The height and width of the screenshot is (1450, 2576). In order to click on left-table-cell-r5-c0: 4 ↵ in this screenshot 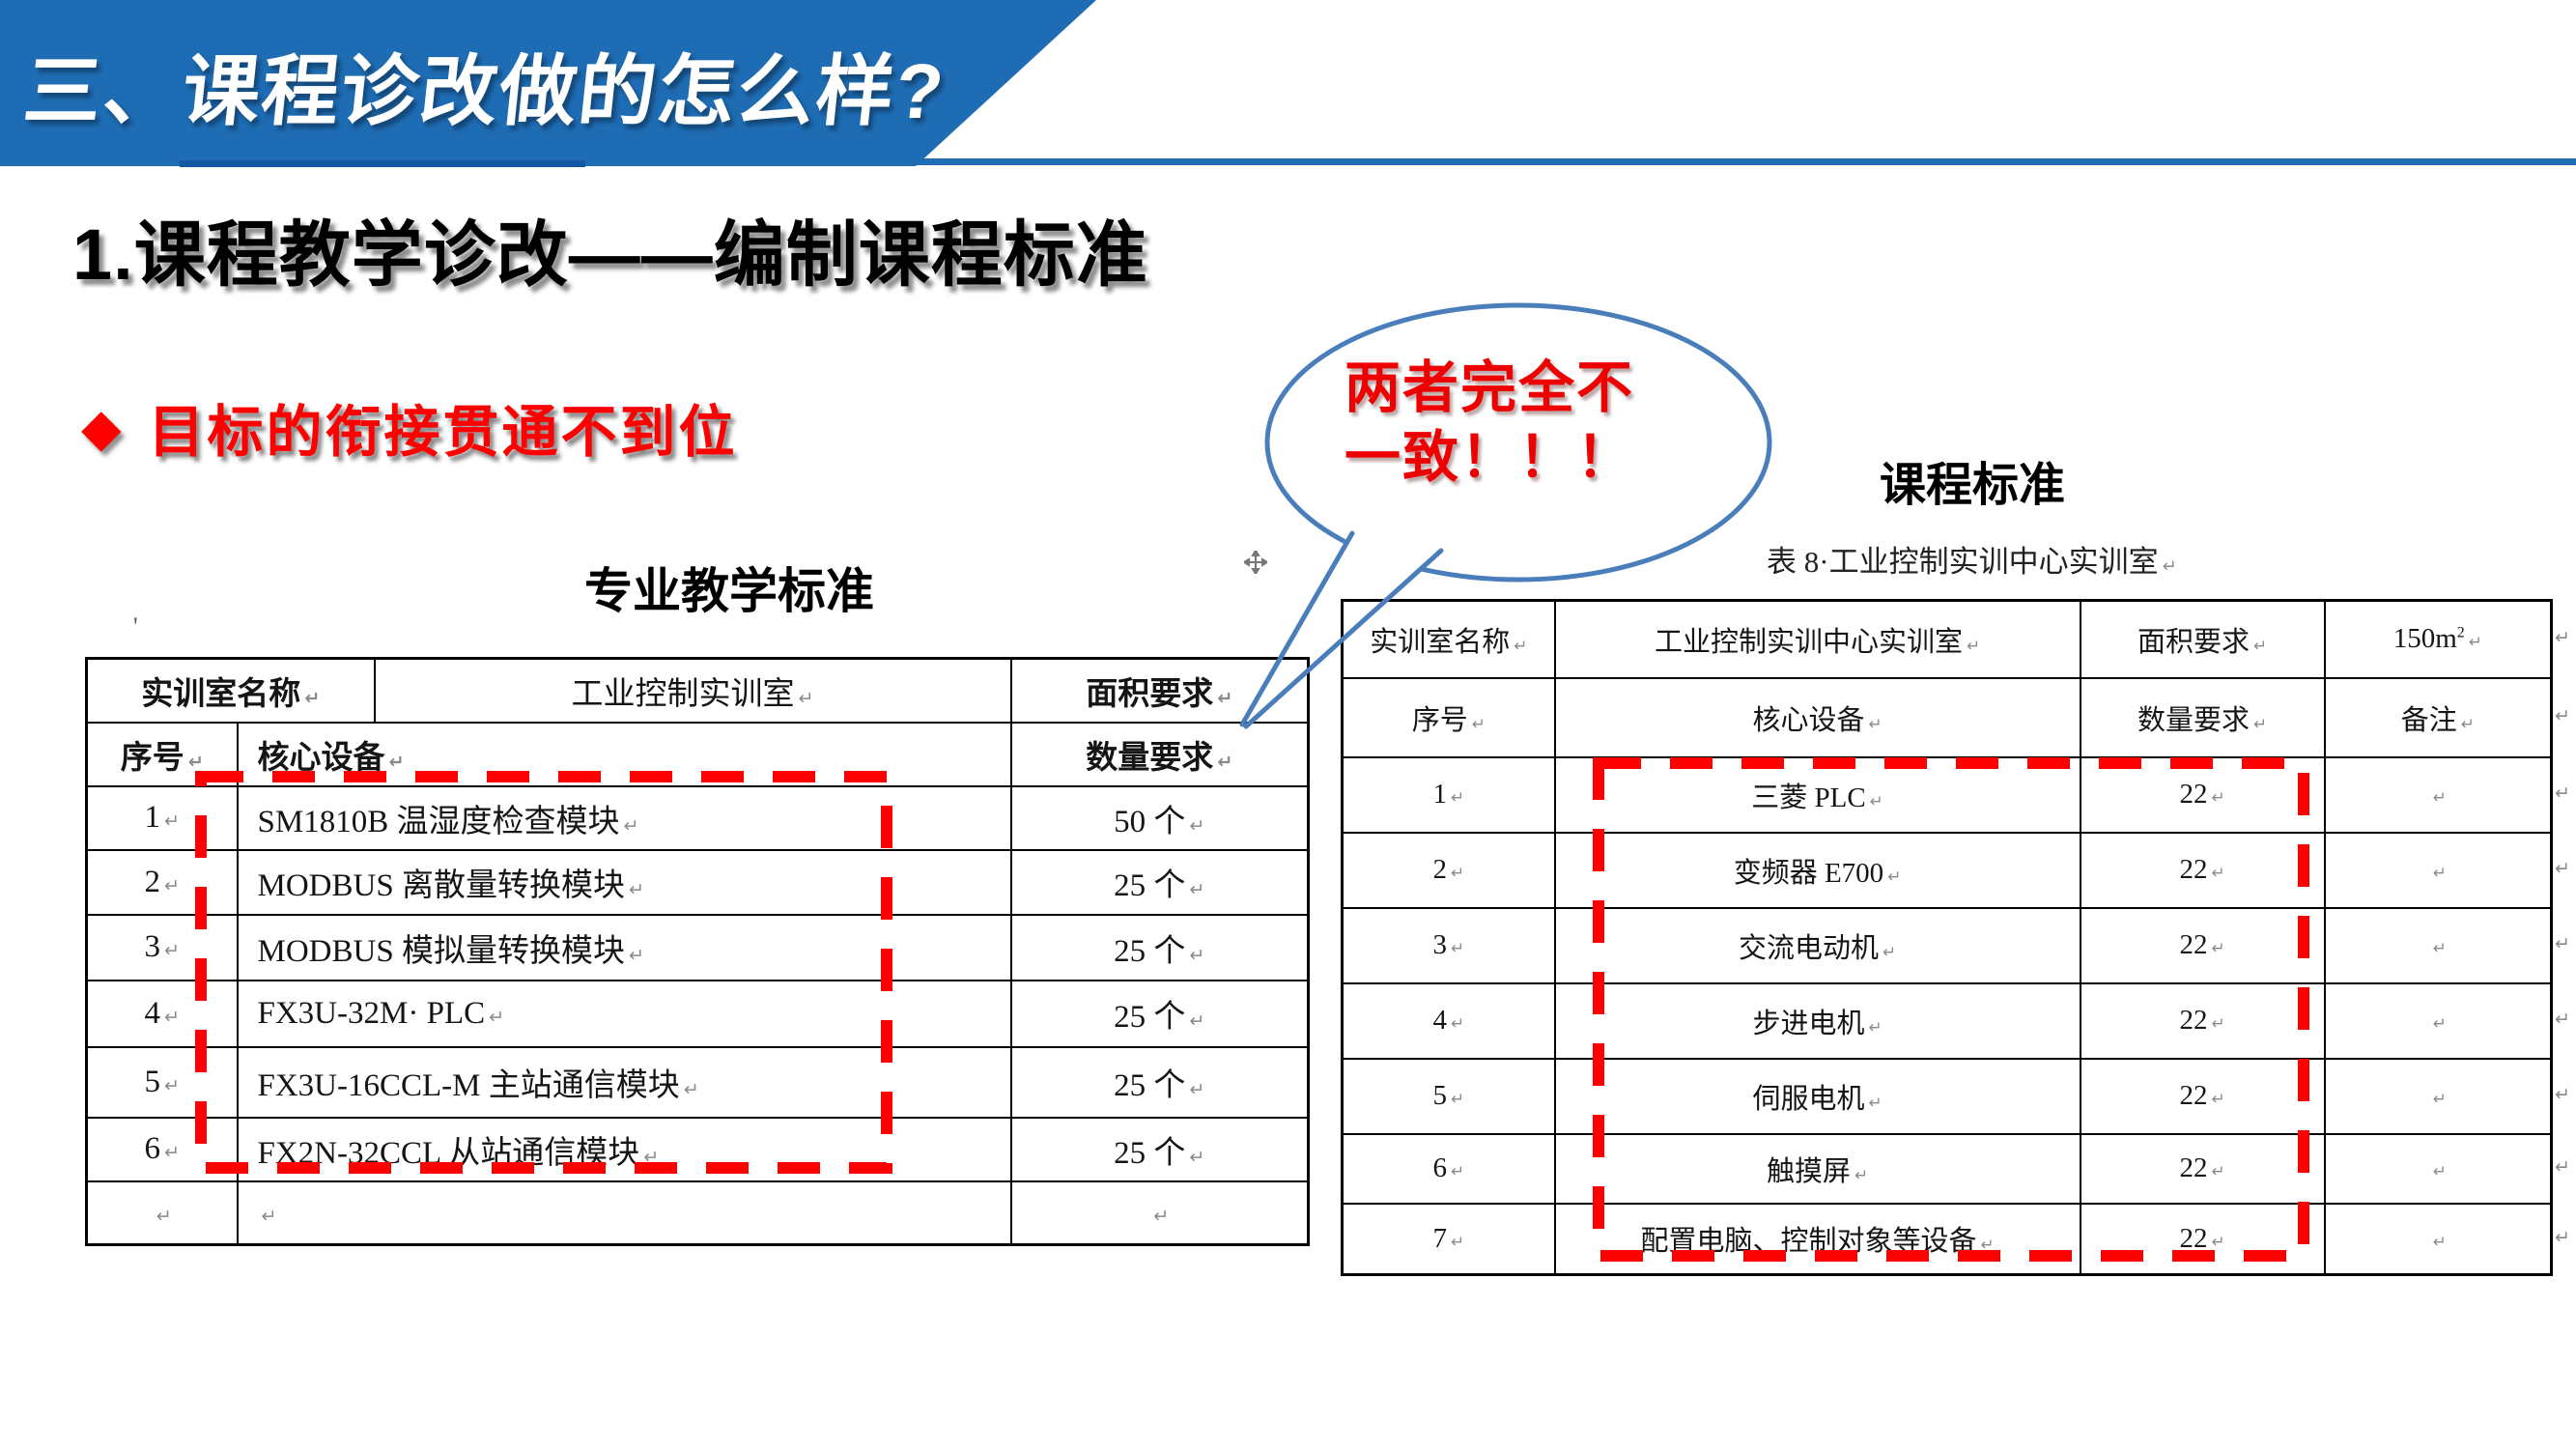, I will do `click(162, 1013)`.